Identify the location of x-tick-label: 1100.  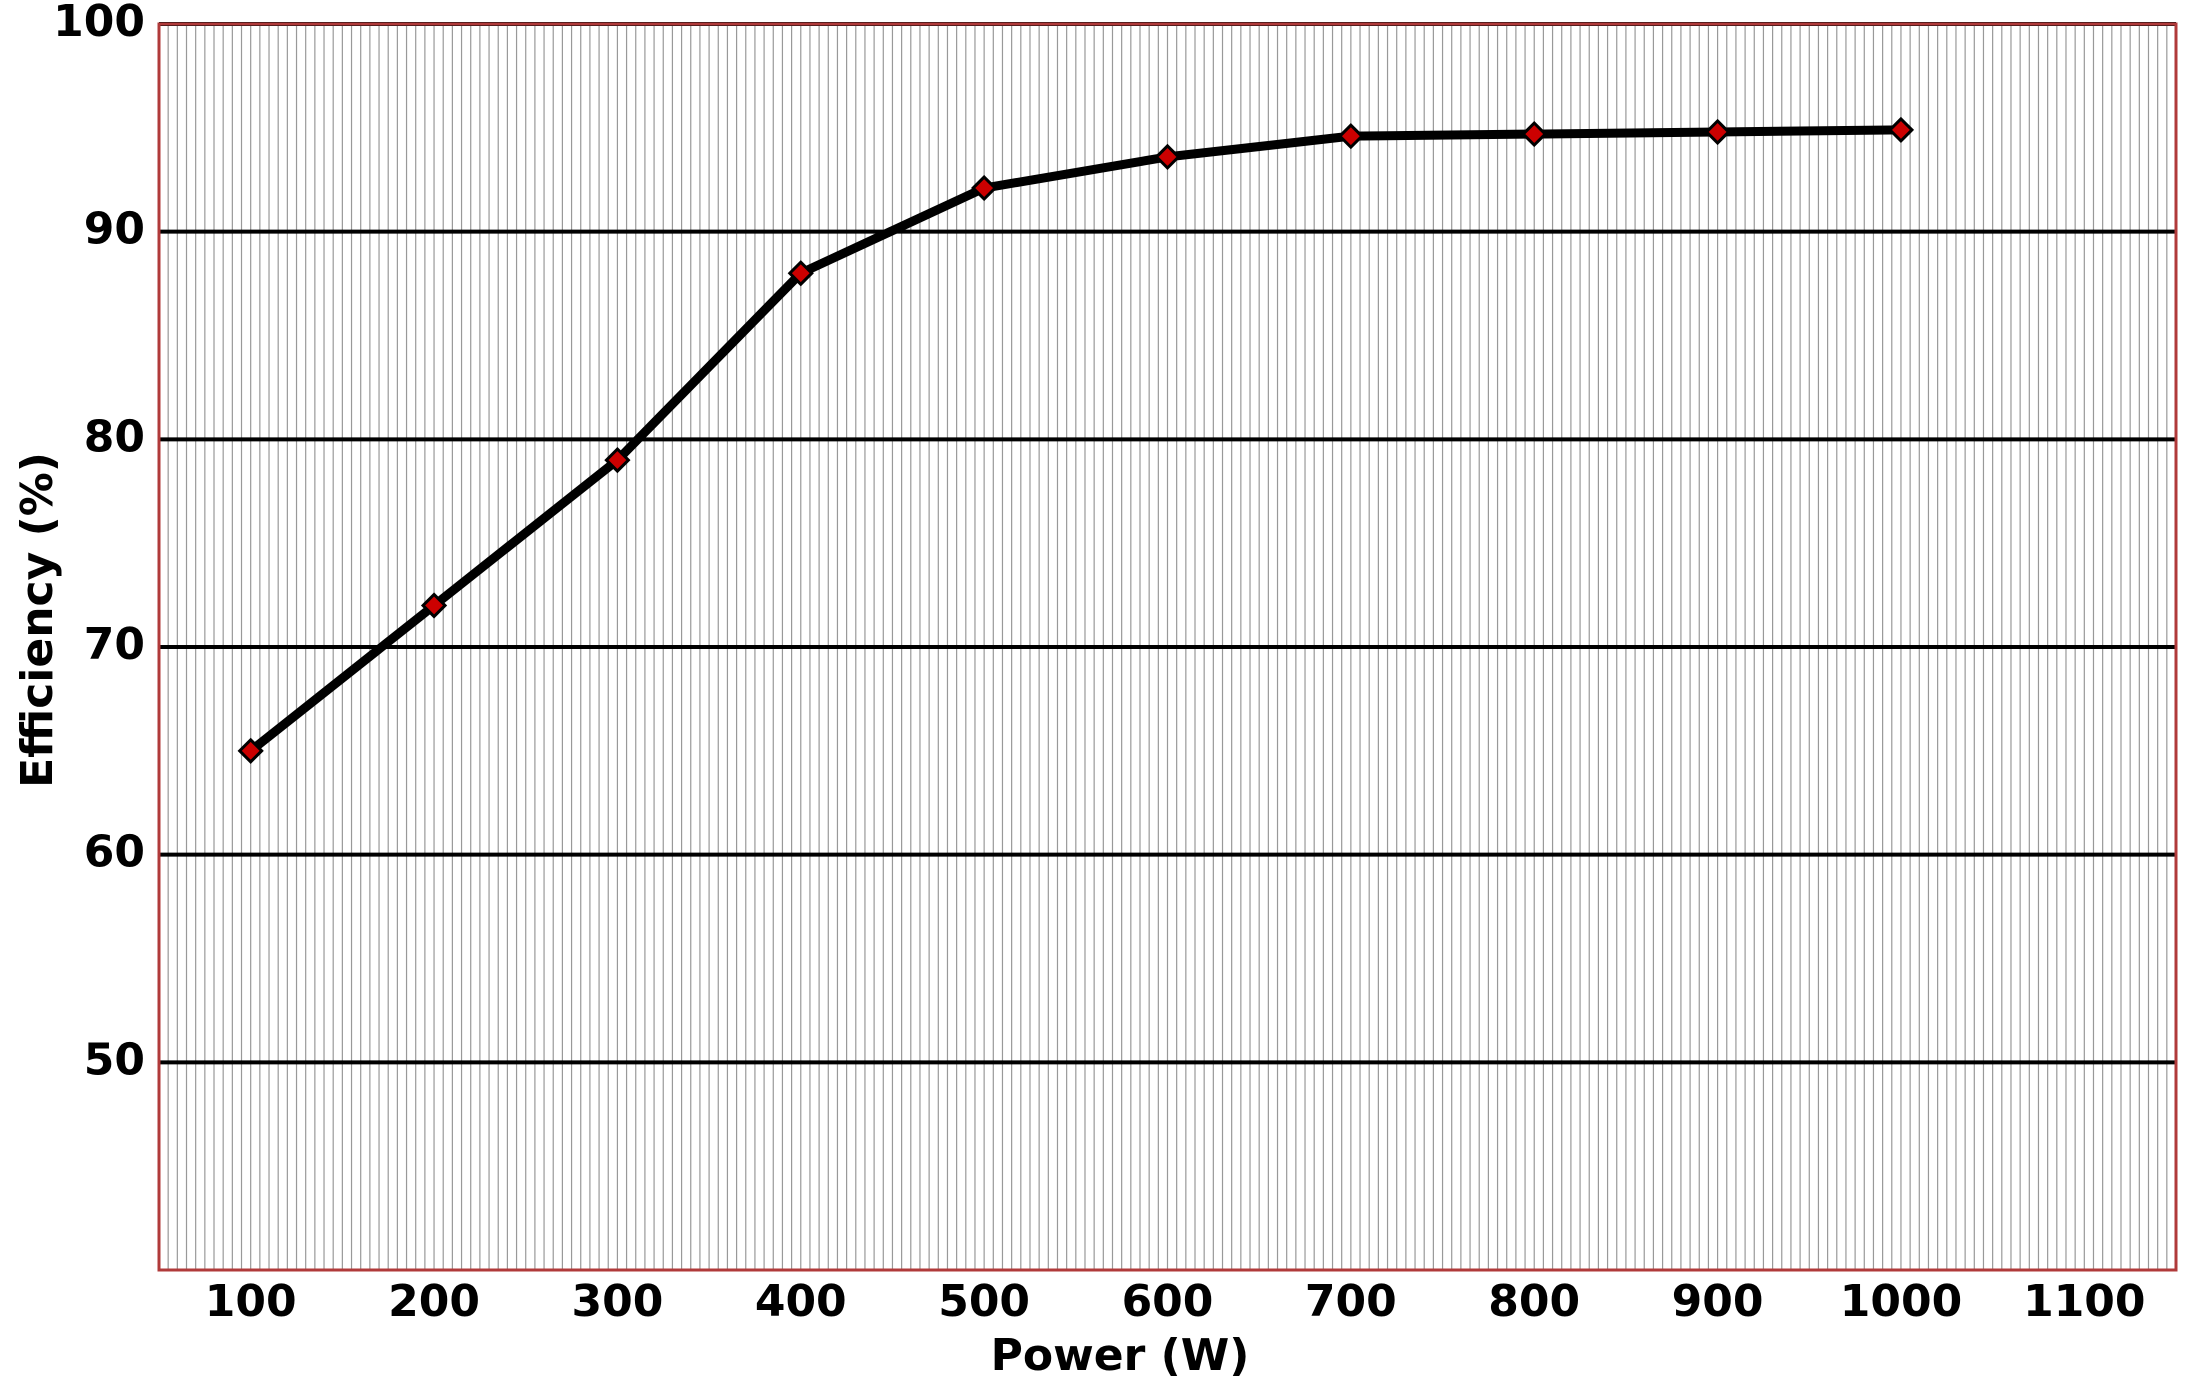
(2084, 1301).